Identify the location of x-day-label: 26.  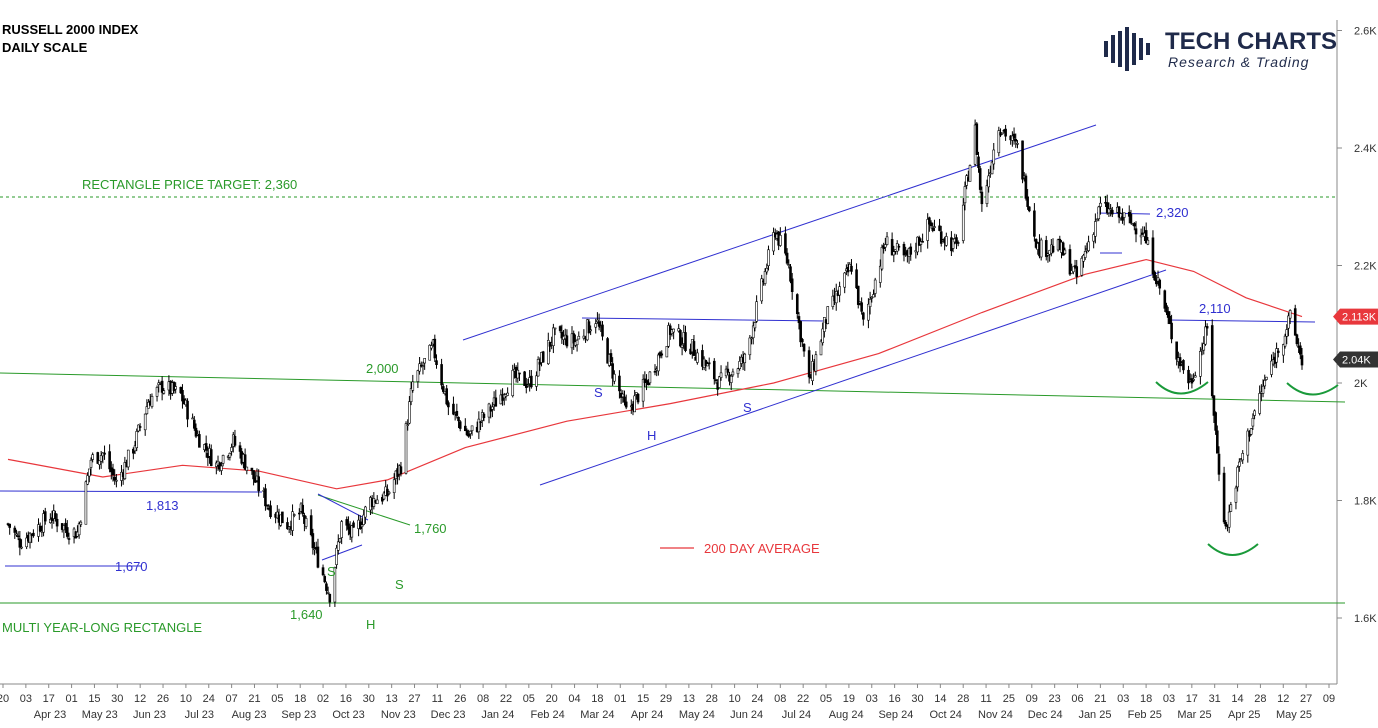
(163, 699).